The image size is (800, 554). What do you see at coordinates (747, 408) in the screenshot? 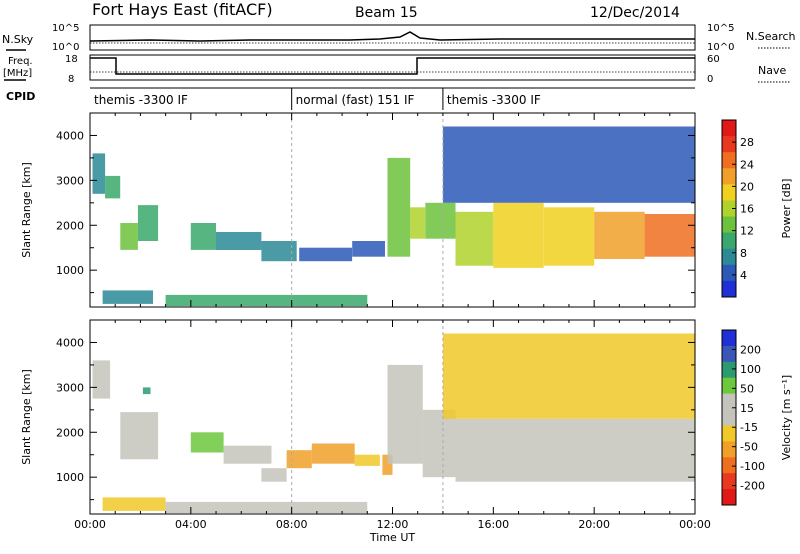
I see `colorbar-tick-label: 15` at bounding box center [747, 408].